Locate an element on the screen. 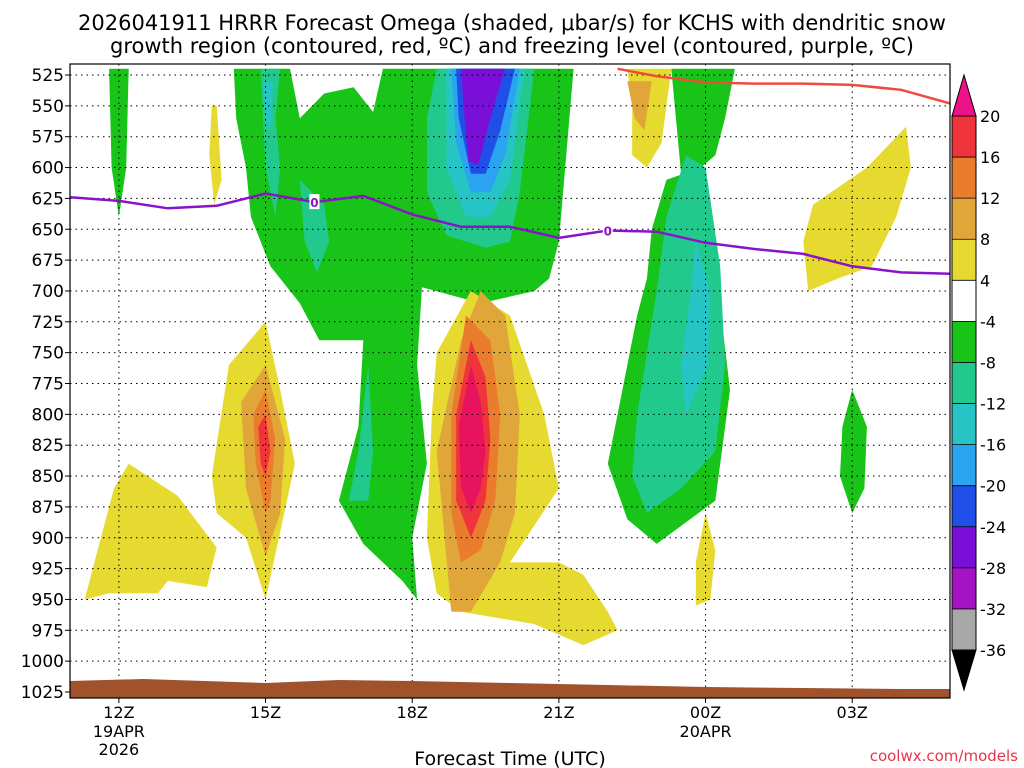  colorbar-label-9: -20 is located at coordinates (993, 486).